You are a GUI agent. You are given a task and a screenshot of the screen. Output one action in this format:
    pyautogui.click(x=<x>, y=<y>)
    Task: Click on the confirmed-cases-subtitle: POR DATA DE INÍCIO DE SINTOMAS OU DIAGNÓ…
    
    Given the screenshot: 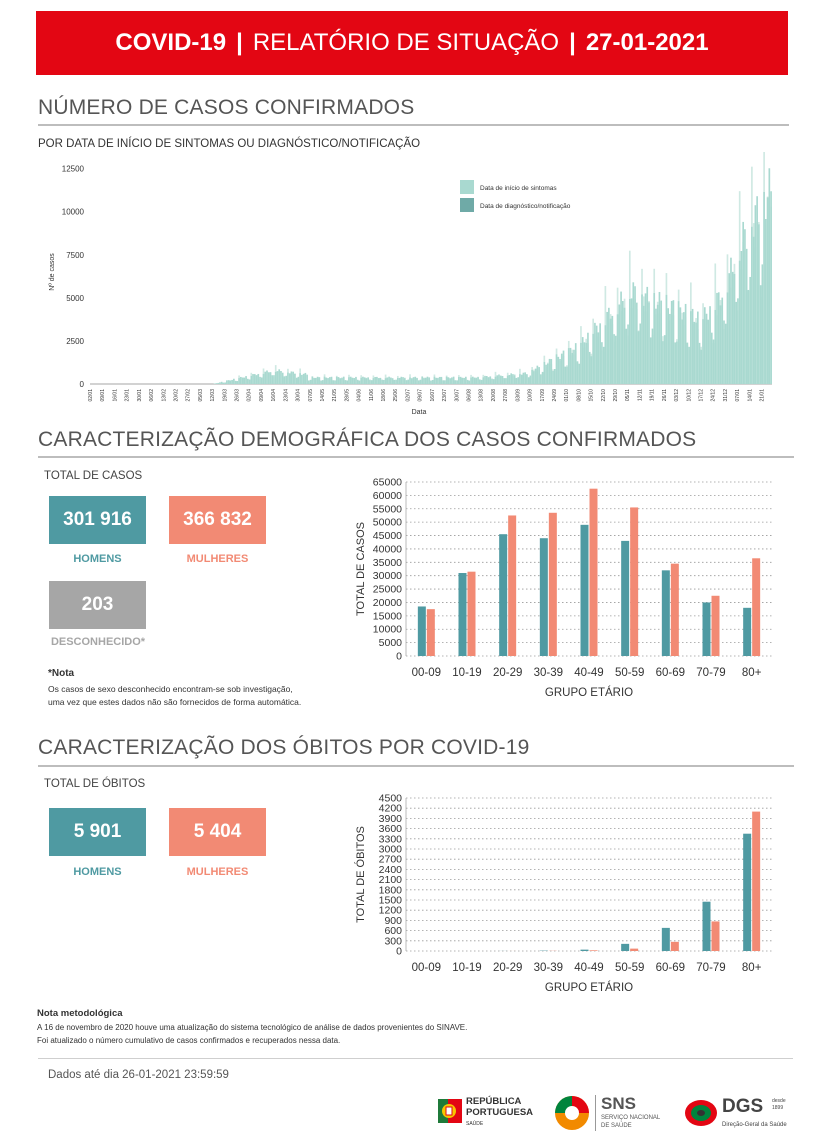 What is the action you would take?
    pyautogui.click(x=229, y=144)
    